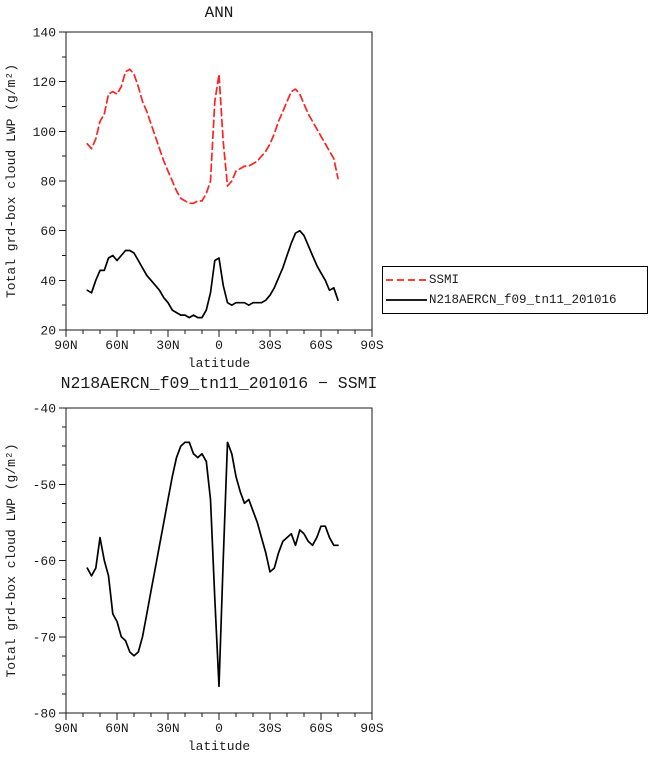 This screenshot has width=648, height=758. Describe the element at coordinates (219, 383) in the screenshot. I see `diff-chart-title: N218AERCN_f09_tn11_201016 − SSMI` at that location.